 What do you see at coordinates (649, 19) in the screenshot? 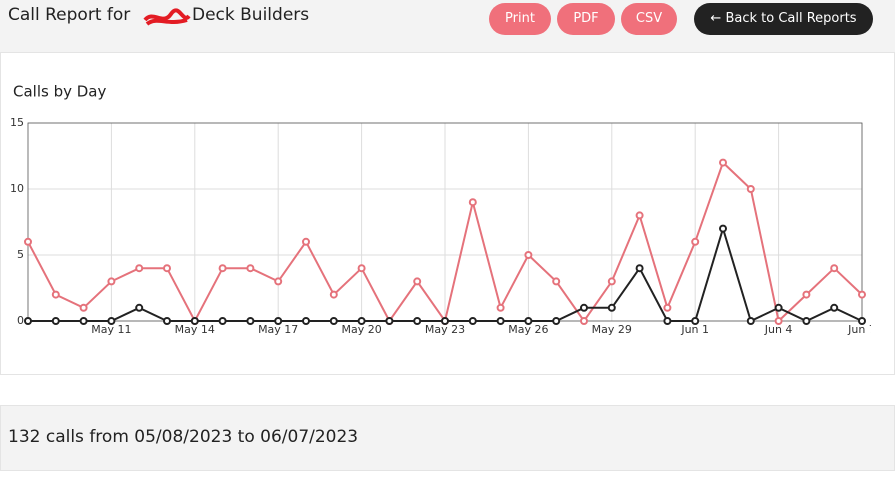
I see `csv-button: CSV` at bounding box center [649, 19].